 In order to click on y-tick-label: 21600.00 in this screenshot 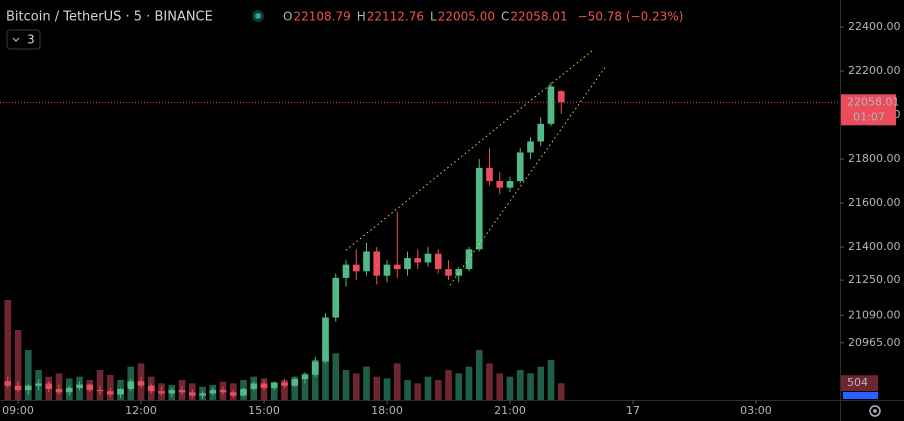, I will do `click(874, 202)`.